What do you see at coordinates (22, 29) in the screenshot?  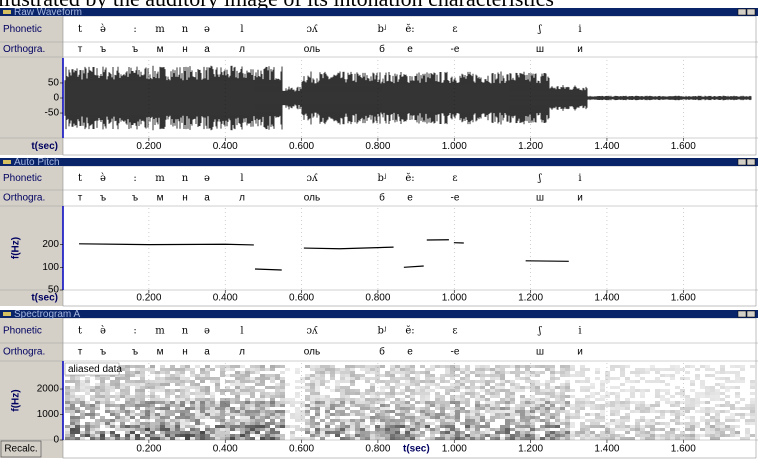 I see `row-label: Phonetic` at bounding box center [22, 29].